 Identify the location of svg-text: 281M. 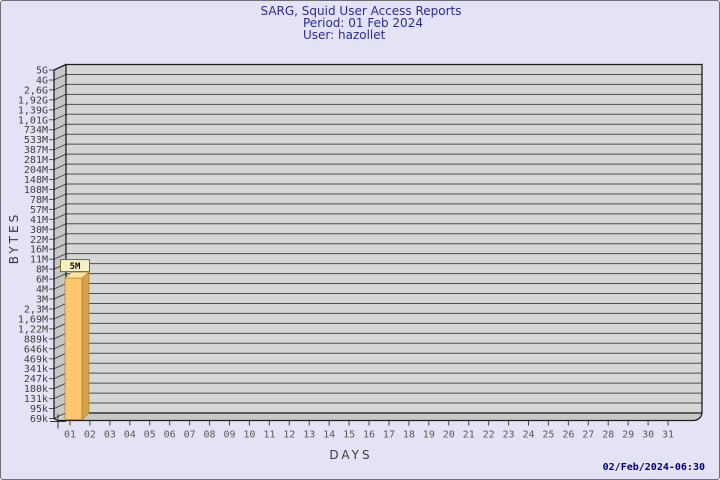
(36, 160).